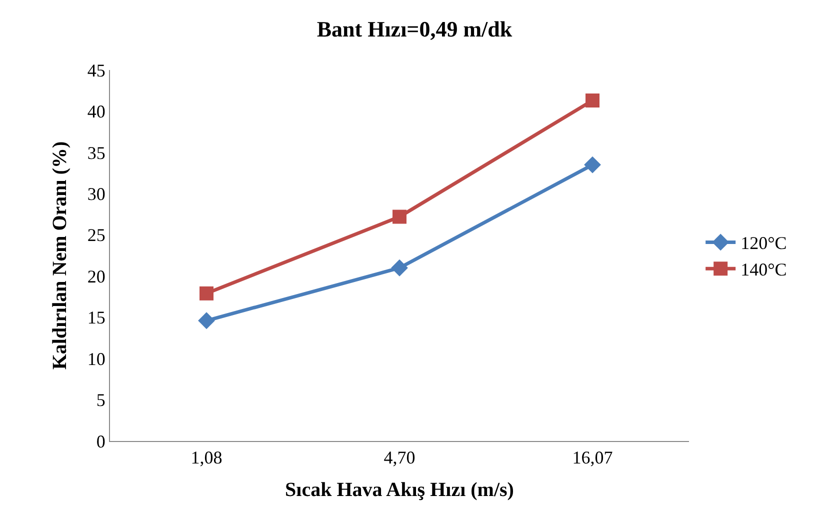 The width and height of the screenshot is (829, 531). I want to click on y-tick-label: 20, so click(96, 276).